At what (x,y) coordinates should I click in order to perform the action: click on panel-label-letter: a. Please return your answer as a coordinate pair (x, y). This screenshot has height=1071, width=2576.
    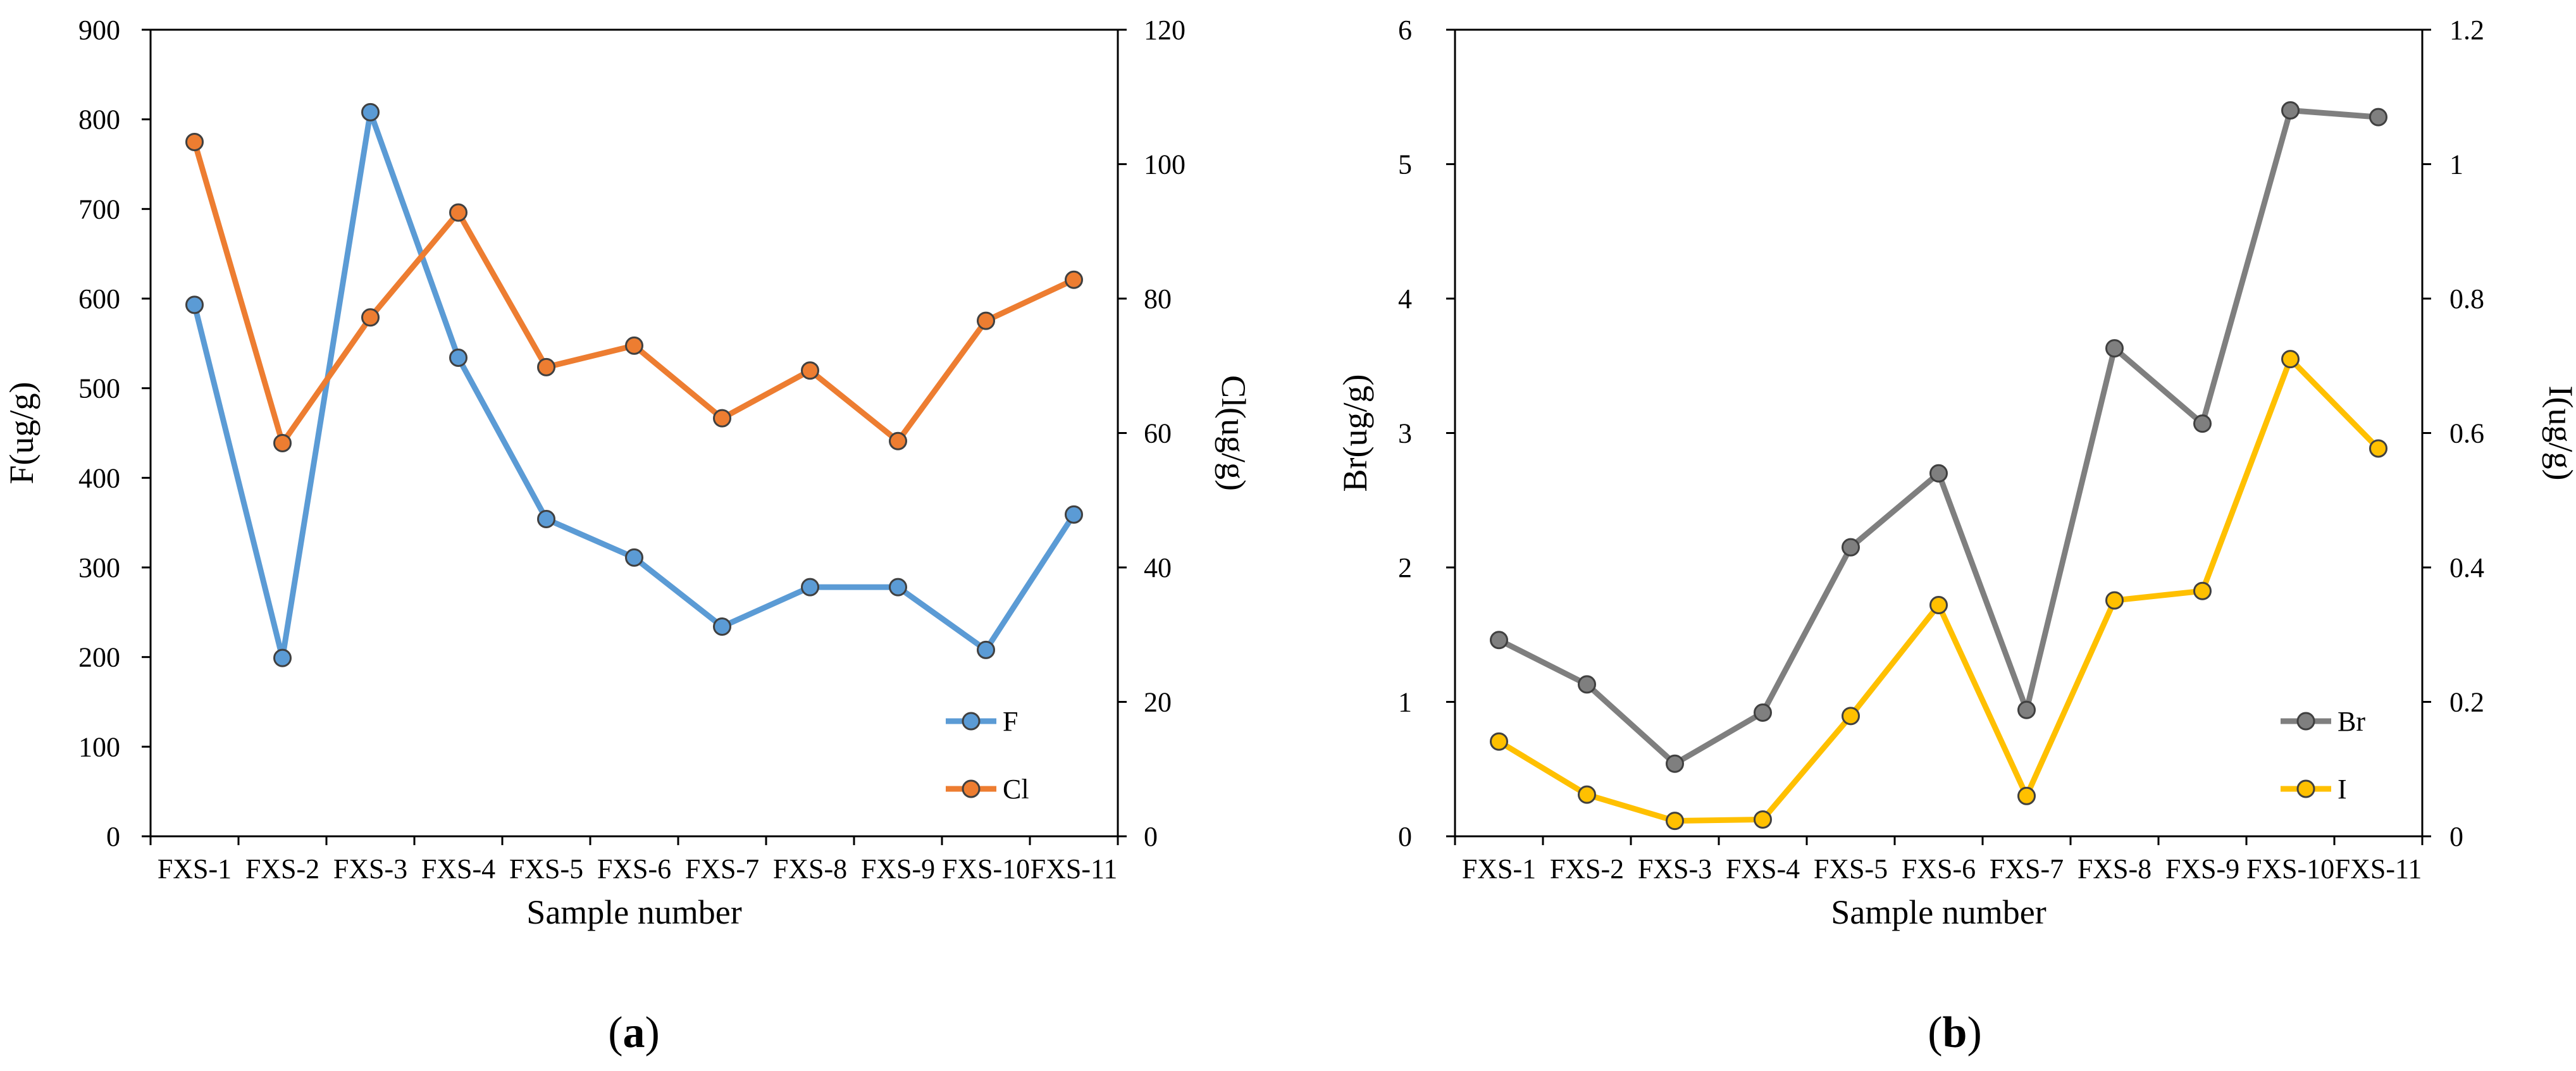
    Looking at the image, I should click on (634, 1032).